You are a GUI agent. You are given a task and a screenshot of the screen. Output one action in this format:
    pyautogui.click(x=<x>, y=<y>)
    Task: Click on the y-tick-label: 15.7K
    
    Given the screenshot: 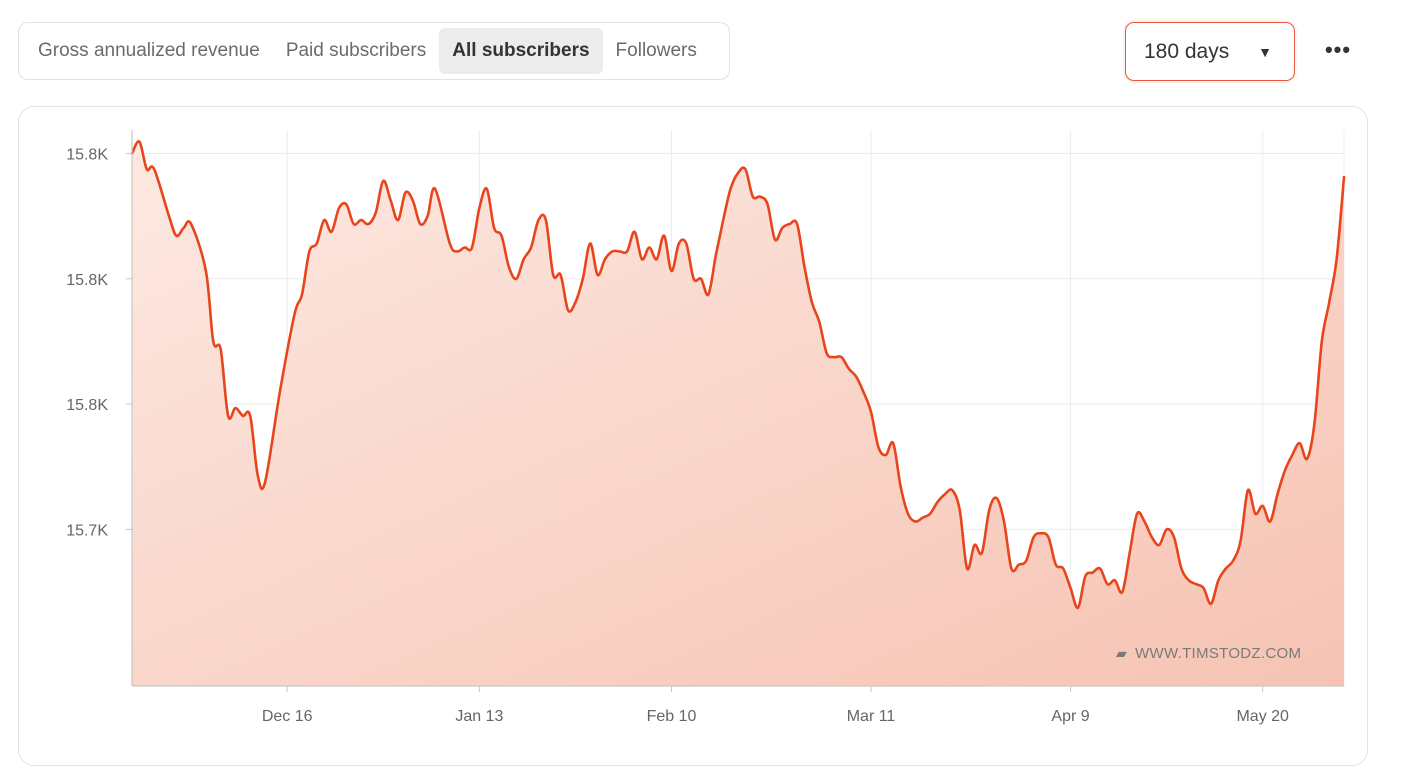 What is the action you would take?
    pyautogui.click(x=87, y=530)
    